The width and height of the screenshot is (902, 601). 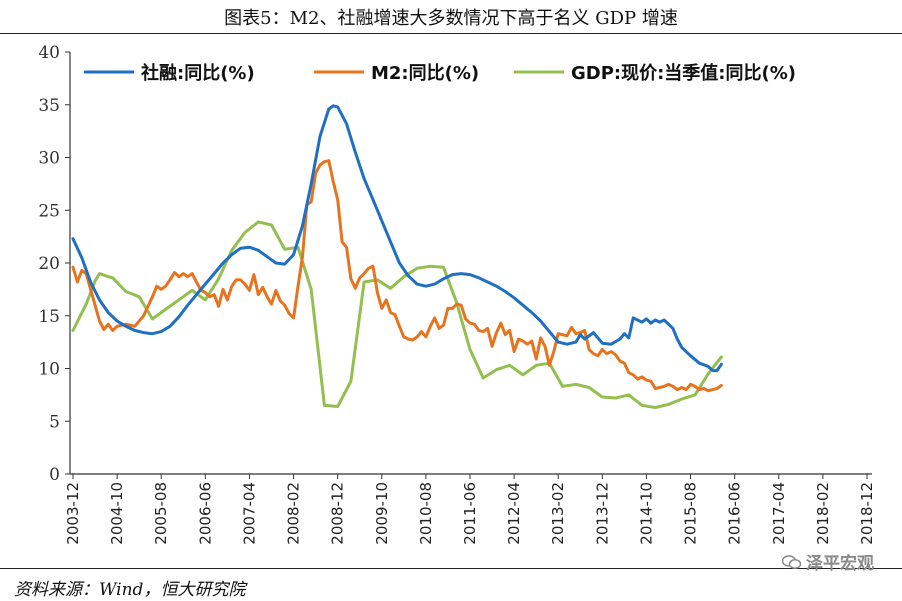 I want to click on x-tick-label: 2008-12, so click(x=338, y=513).